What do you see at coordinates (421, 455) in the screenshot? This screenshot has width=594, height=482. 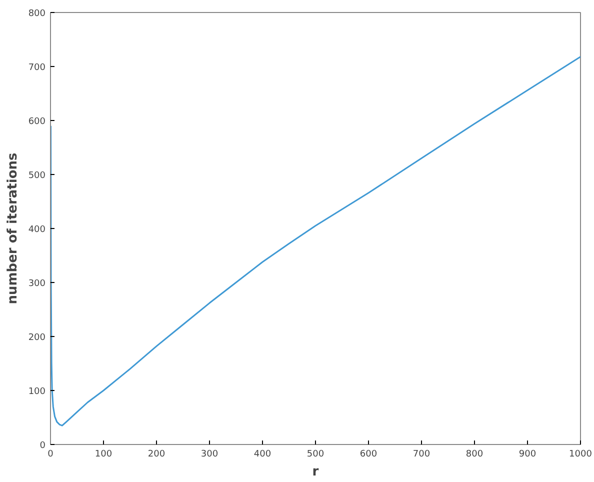 I see `x-tick-label: 700` at bounding box center [421, 455].